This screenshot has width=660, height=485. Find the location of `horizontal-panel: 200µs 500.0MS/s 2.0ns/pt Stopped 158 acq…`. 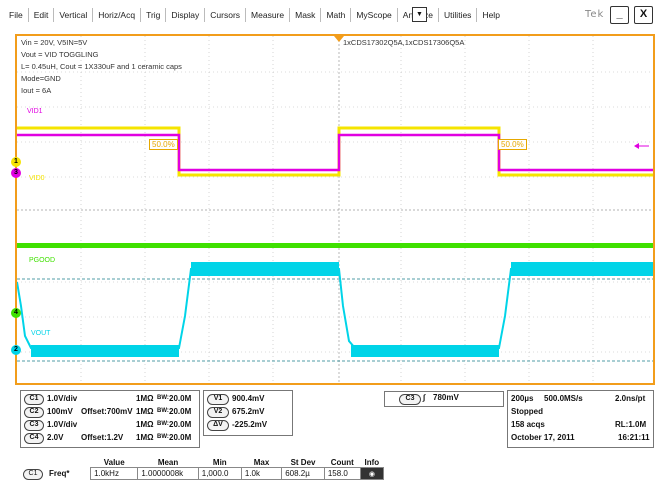

horizontal-panel: 200µs 500.0MS/s 2.0ns/pt Stopped 158 acq… is located at coordinates (580, 419).